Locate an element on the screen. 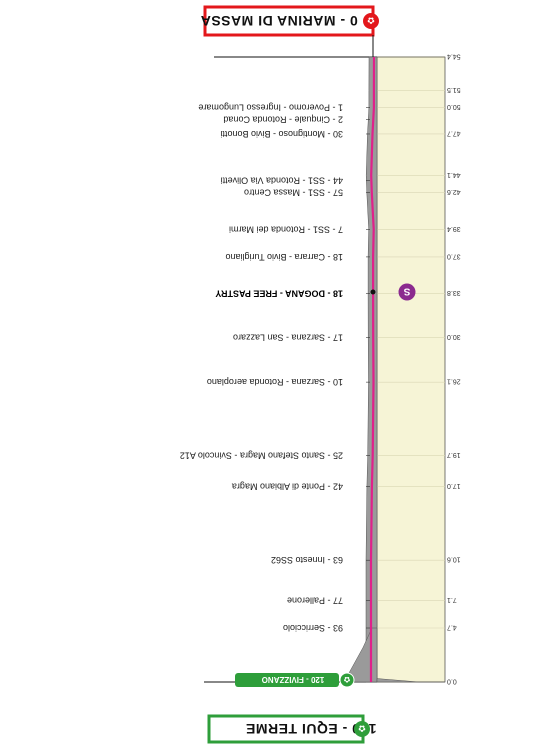  finish-banner-label: 0 - MARINA DI MASSA is located at coordinates (279, 21).